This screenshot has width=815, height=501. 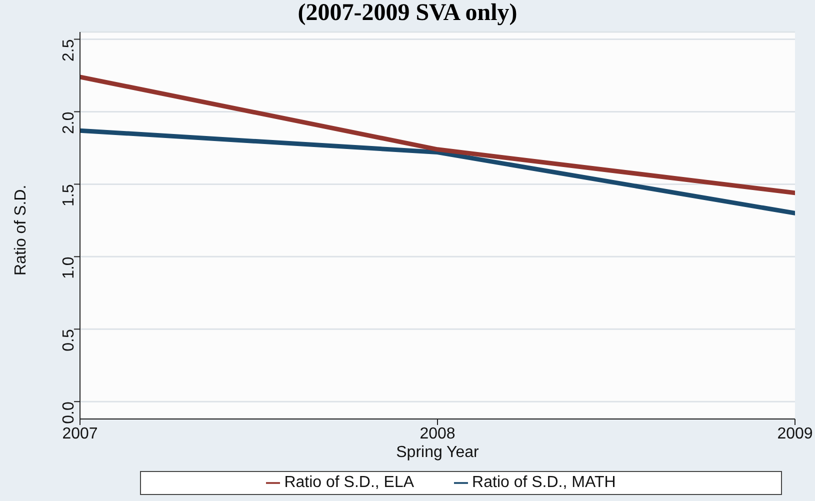 What do you see at coordinates (69, 413) in the screenshot?
I see `y-tick-label: 0.0` at bounding box center [69, 413].